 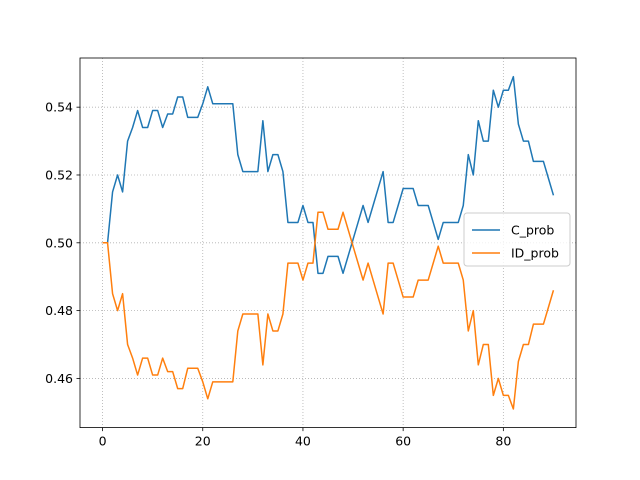 I want to click on x-axis: 0 20 40 60 80, so click(x=305, y=438).